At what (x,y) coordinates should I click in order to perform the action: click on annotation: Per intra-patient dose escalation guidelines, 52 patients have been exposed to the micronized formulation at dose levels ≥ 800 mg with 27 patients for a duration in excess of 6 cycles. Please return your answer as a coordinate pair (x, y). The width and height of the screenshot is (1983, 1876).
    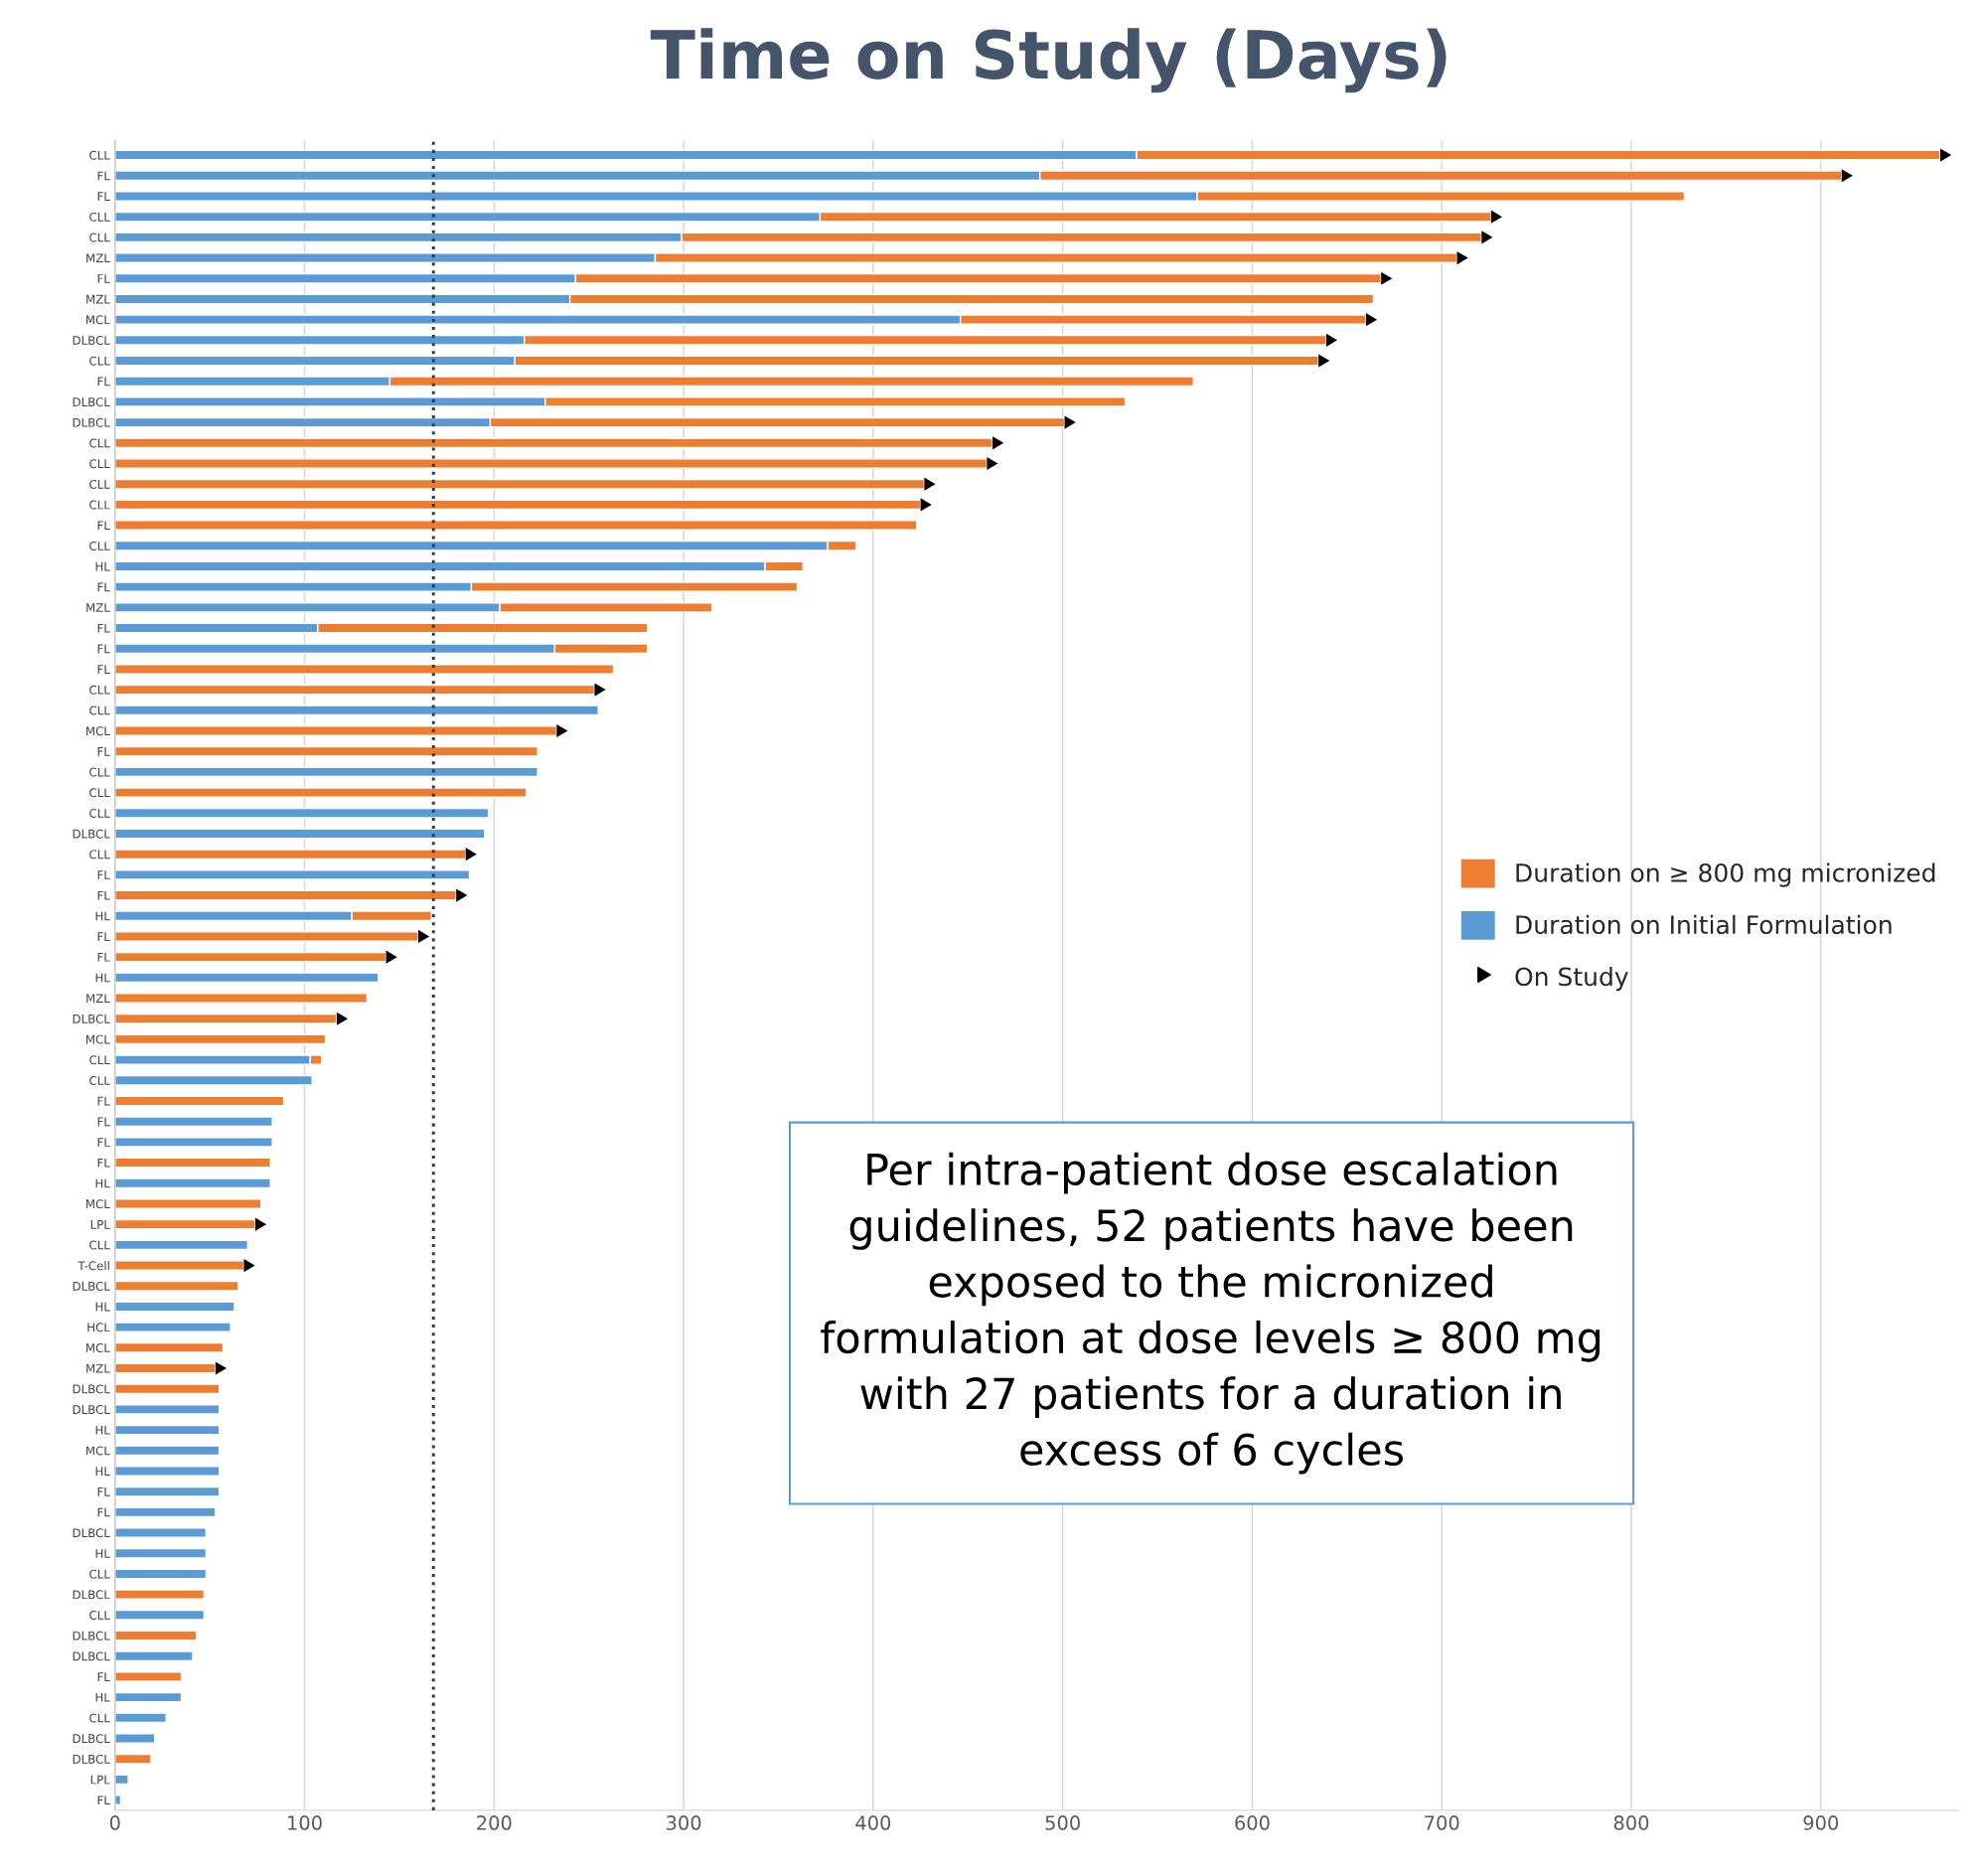
    Looking at the image, I should click on (1211, 1313).